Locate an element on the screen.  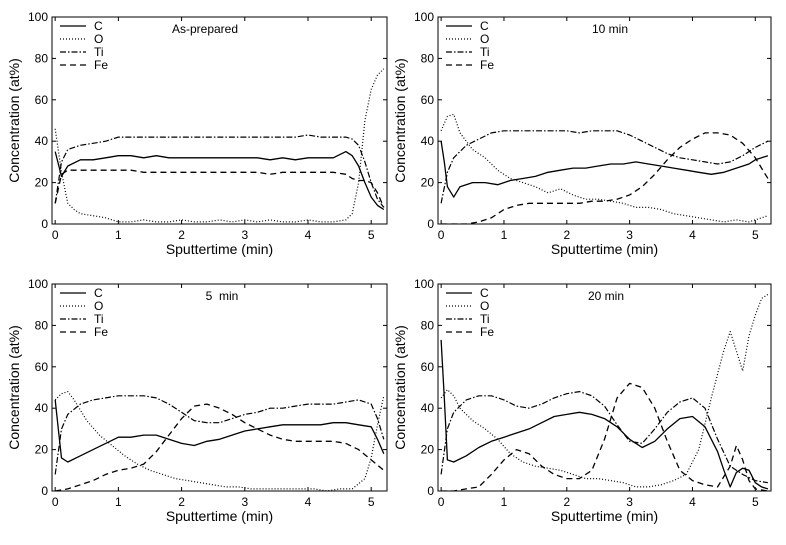
panel-title: 5 min is located at coordinates (222, 296).